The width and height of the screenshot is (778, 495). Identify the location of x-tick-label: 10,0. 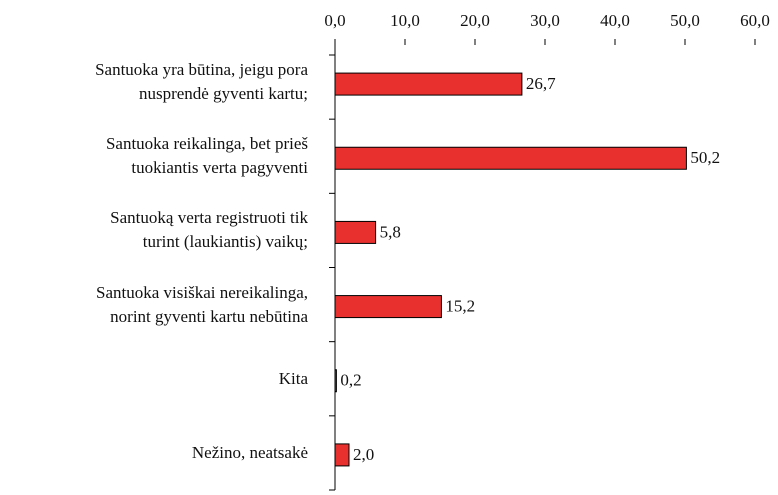
(405, 20).